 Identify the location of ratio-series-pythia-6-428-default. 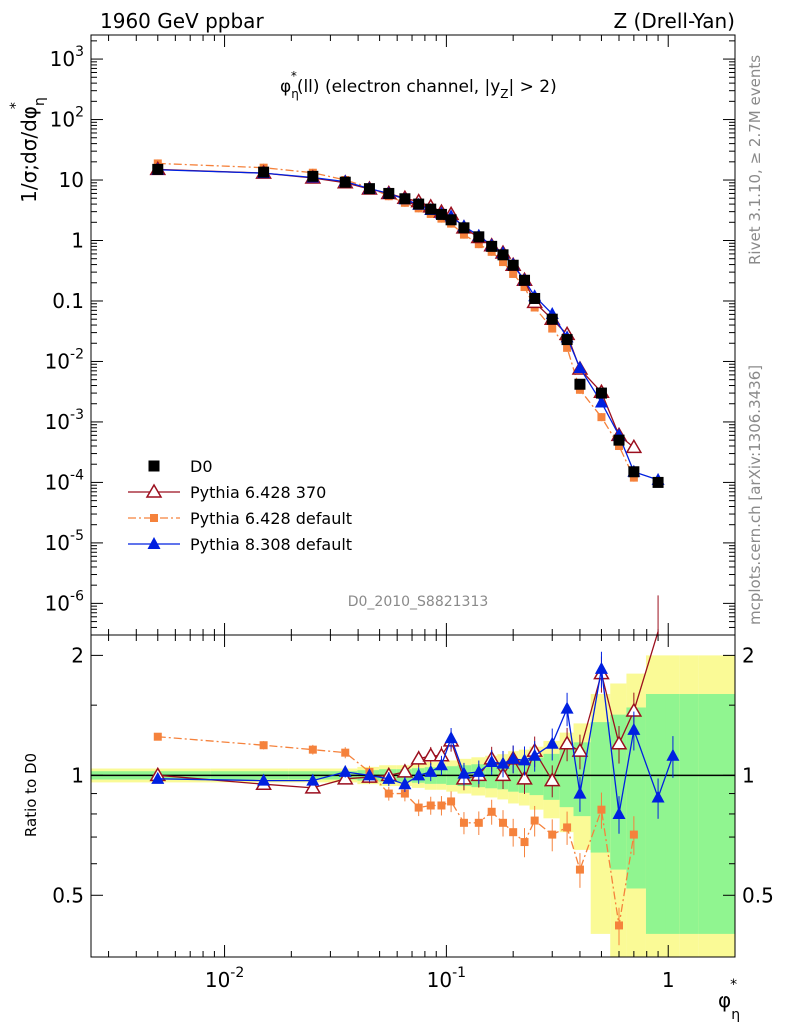
(395, 839).